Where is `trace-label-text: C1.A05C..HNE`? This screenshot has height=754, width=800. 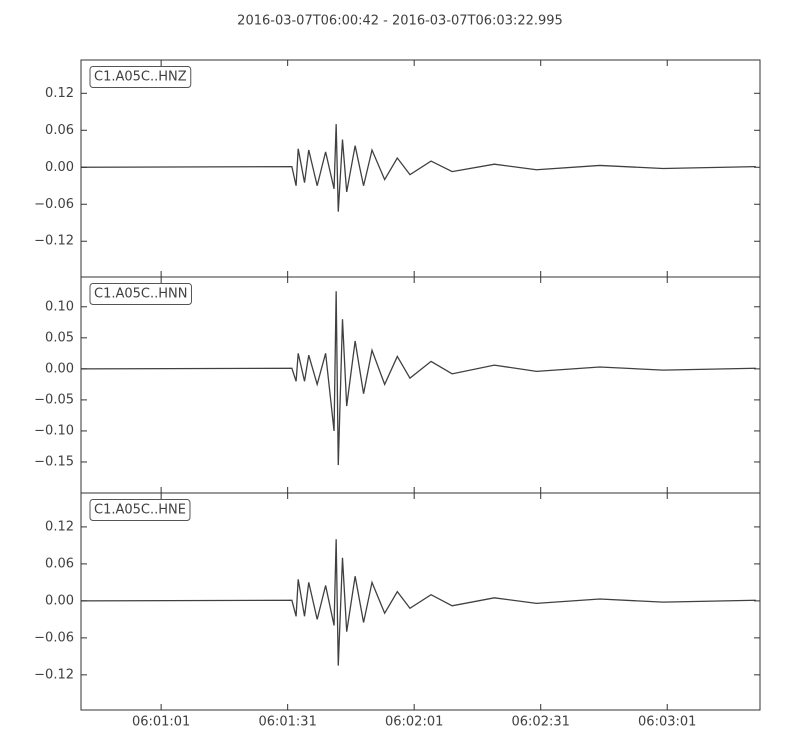
trace-label-text: C1.A05C..HNE is located at coordinates (140, 510).